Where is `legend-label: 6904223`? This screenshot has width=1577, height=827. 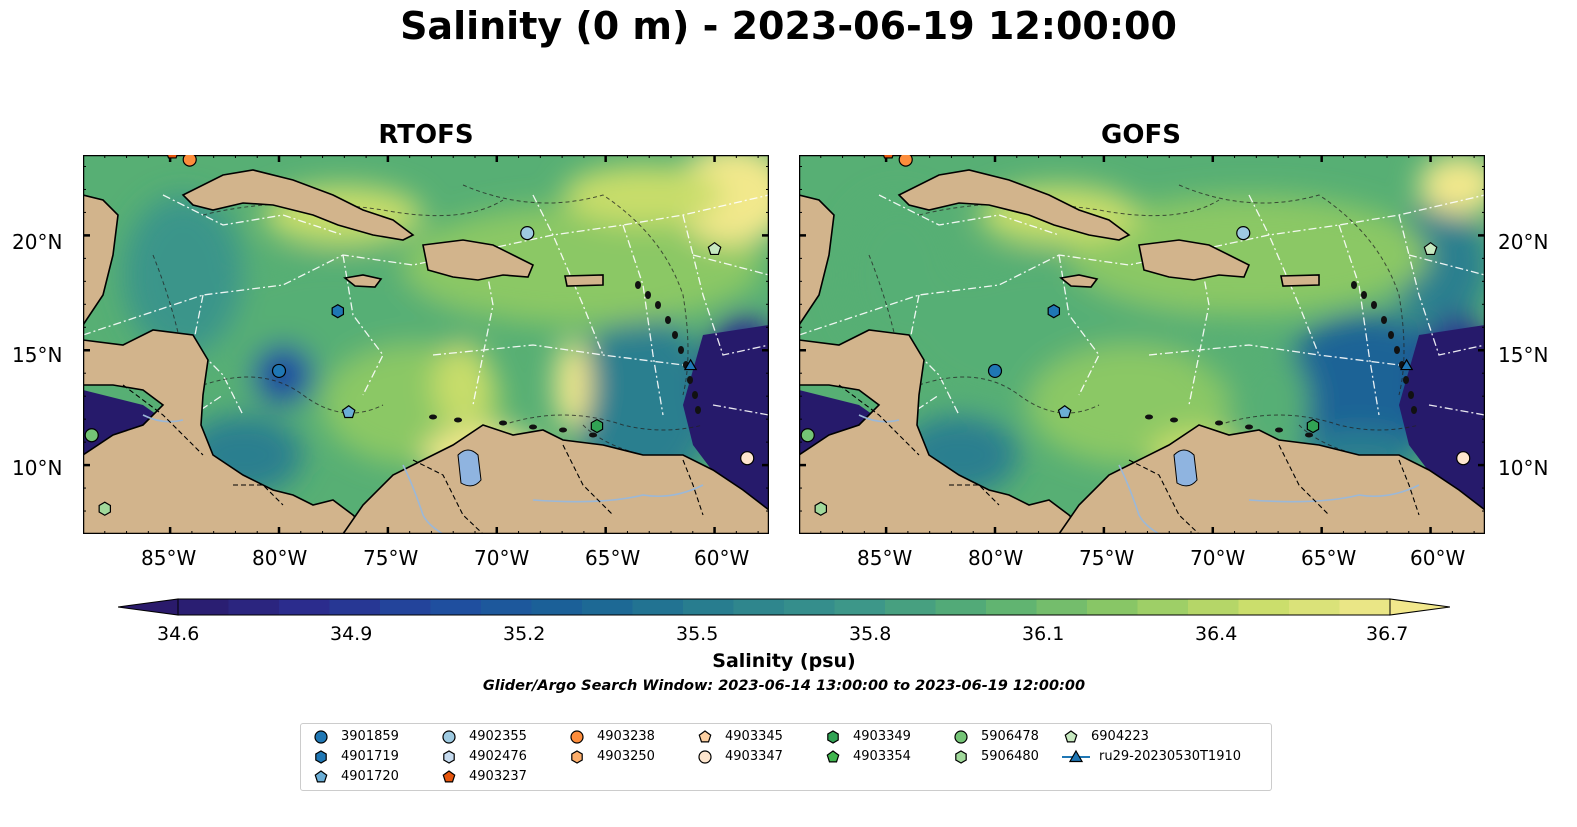 legend-label: 6904223 is located at coordinates (1120, 736).